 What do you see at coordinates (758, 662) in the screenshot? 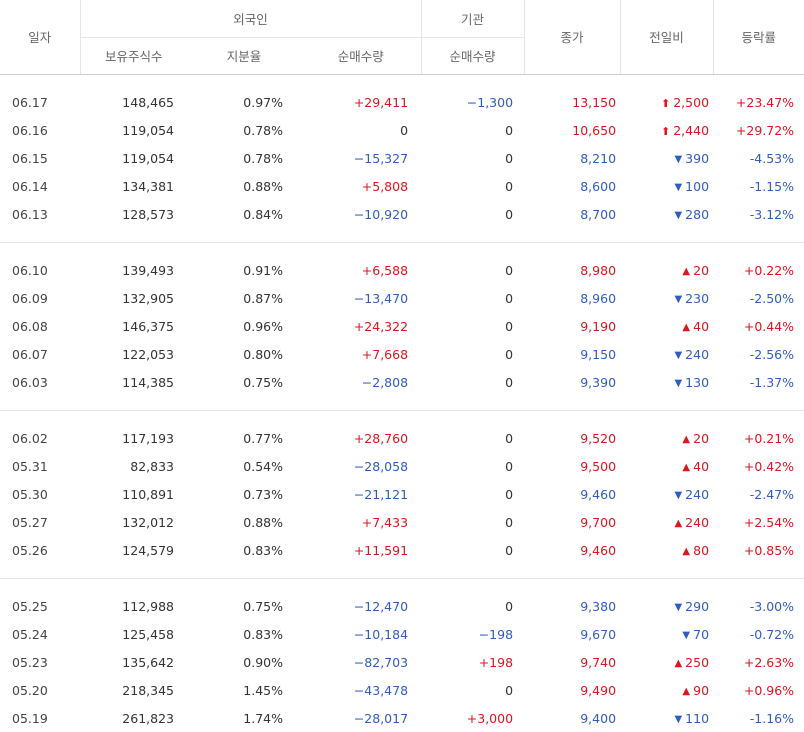
I see `cell-rate: +2.63%` at bounding box center [758, 662].